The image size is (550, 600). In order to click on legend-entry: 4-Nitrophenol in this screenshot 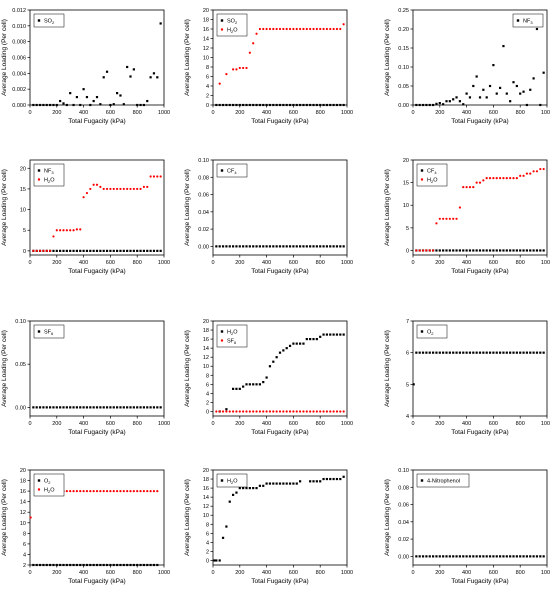, I will do `click(443, 482)`.